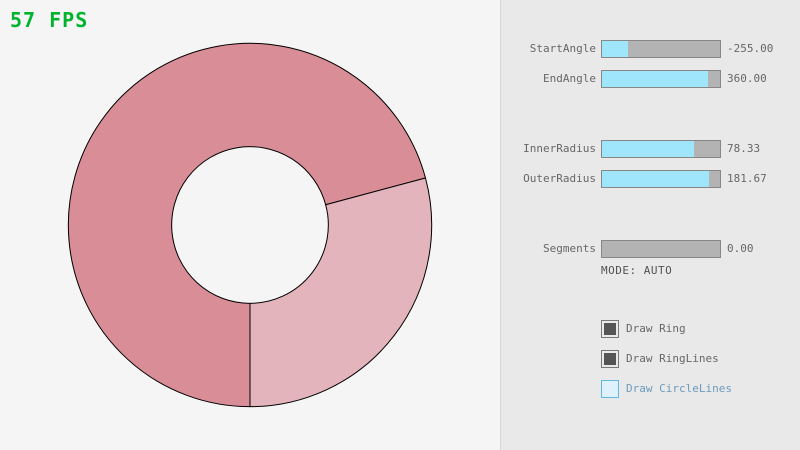 The image size is (800, 450). Describe the element at coordinates (750, 48) in the screenshot. I see `startangle-value: -255.00` at that location.